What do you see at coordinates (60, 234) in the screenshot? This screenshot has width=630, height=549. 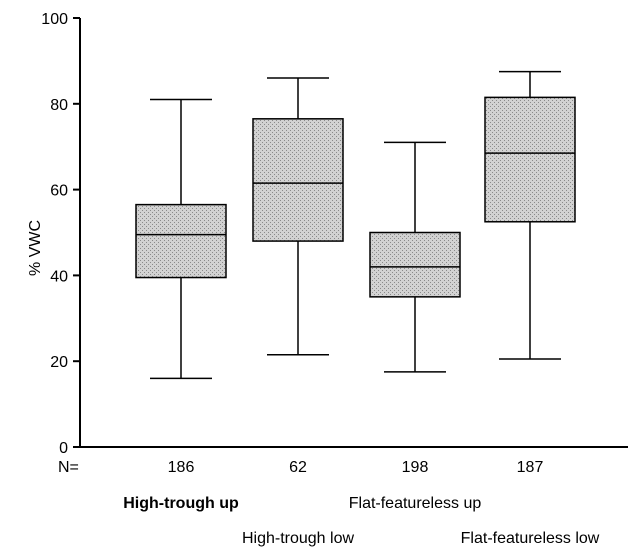 I see `y-axis-ticks: 0 20 40 60 80 100` at bounding box center [60, 234].